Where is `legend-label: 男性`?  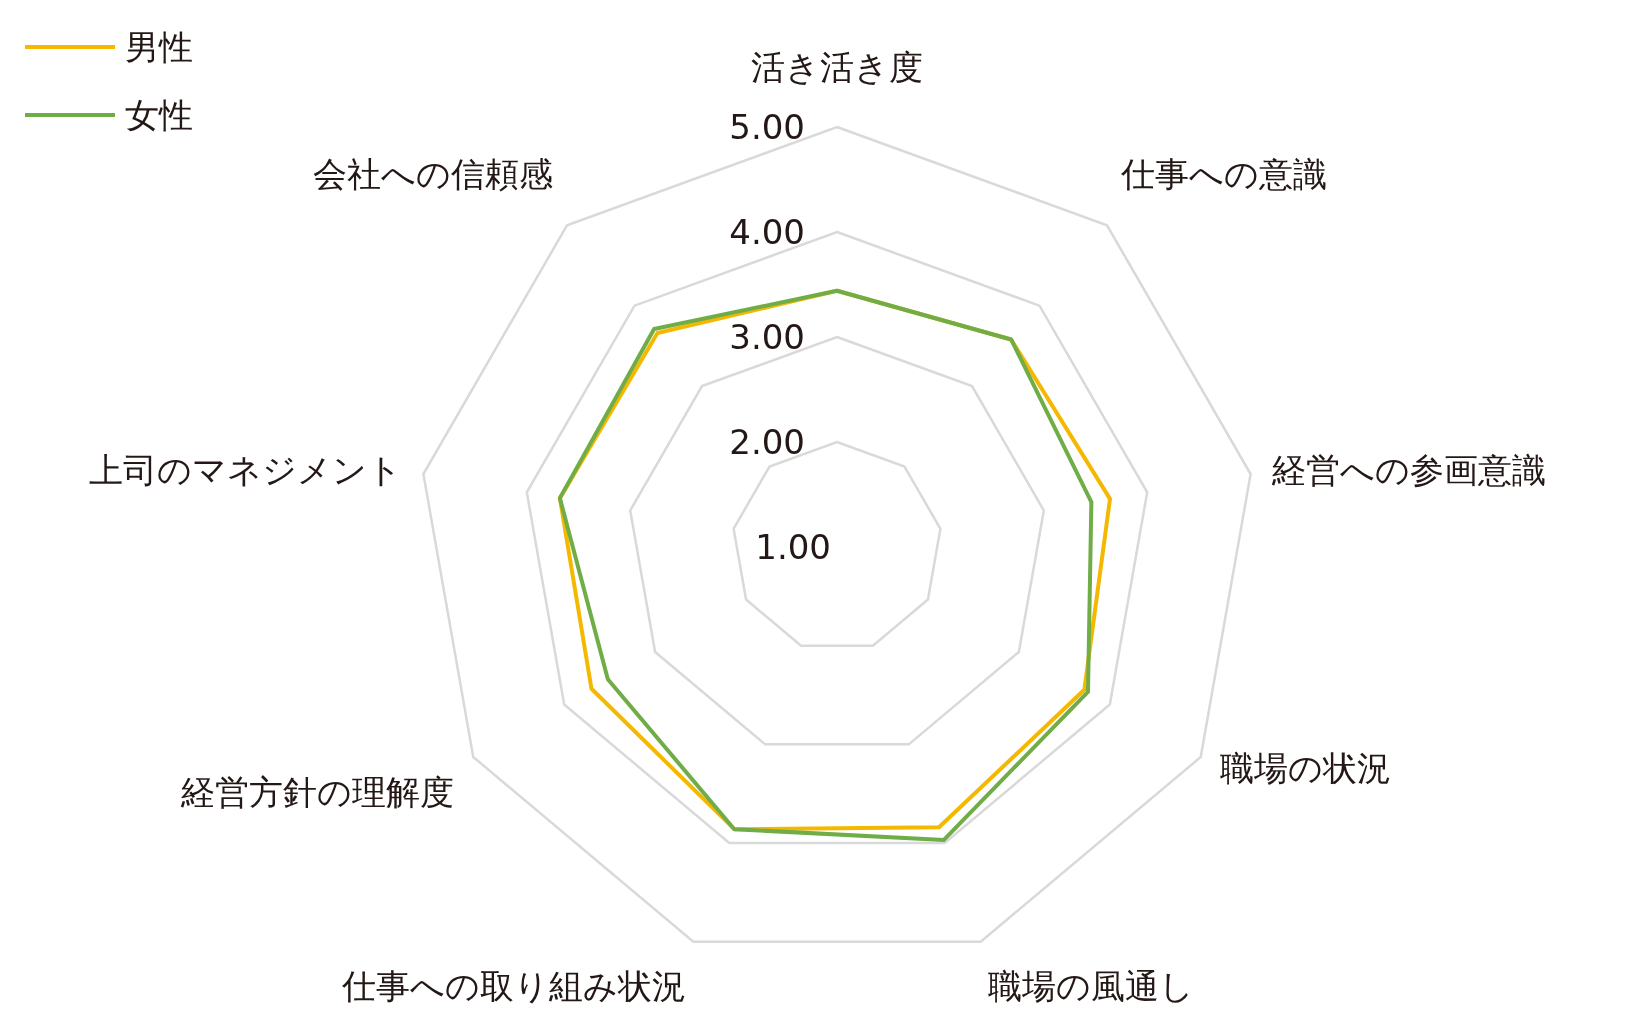
legend-label: 男性 is located at coordinates (159, 47).